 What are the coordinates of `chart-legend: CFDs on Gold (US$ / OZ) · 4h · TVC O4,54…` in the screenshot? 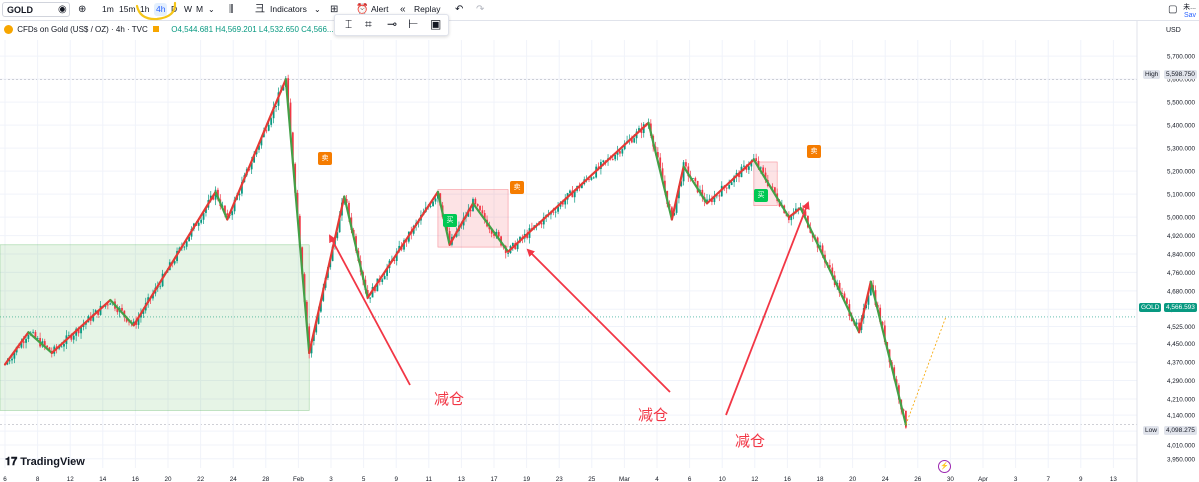 It's located at (167, 30).